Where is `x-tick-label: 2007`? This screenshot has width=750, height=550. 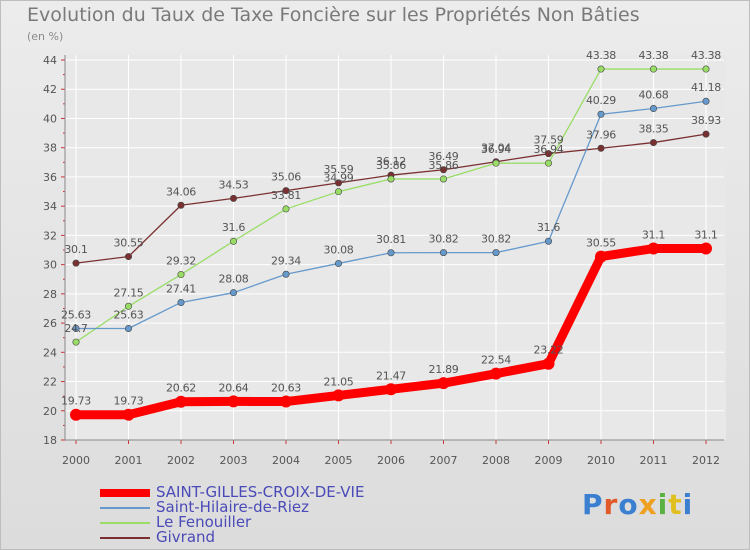
x-tick-label: 2007 is located at coordinates (444, 460).